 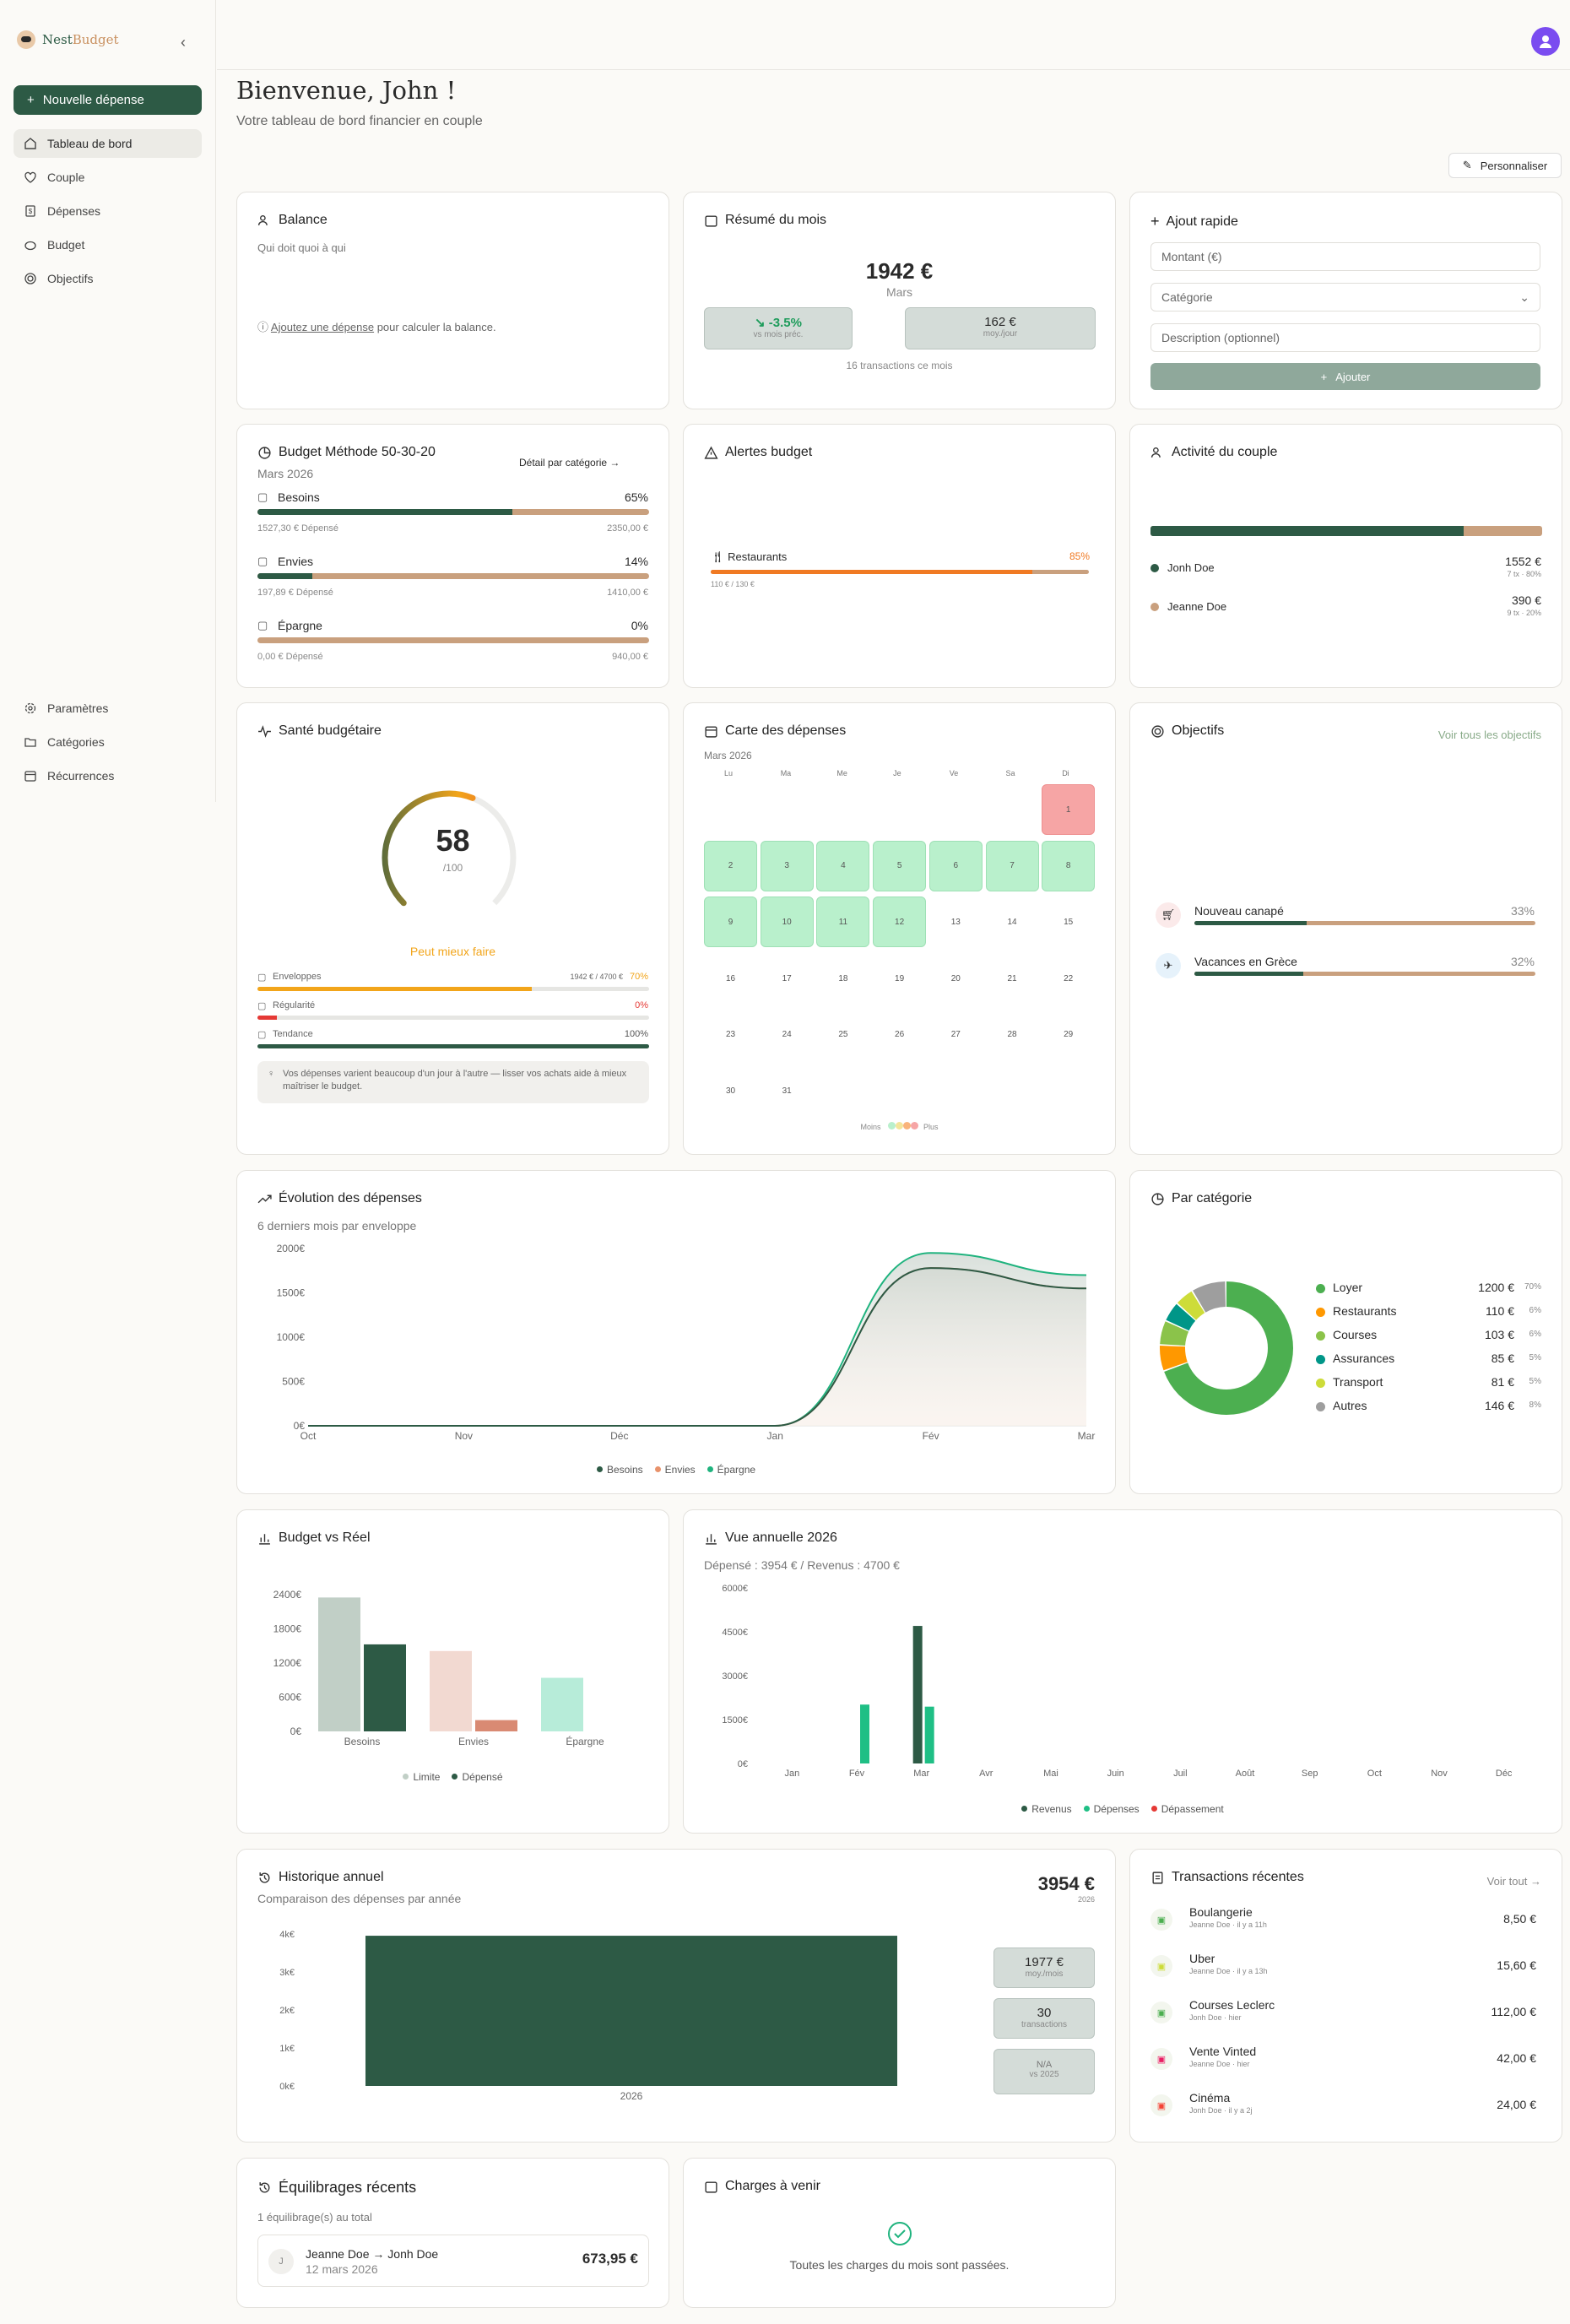 I want to click on transaction-name: Boulangerie, so click(x=1221, y=1912).